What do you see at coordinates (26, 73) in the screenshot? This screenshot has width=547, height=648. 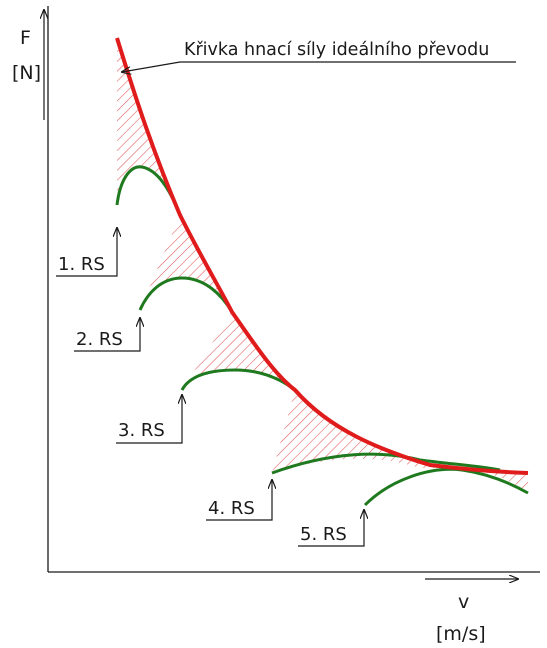 I see `y-axis-unit: [N]` at bounding box center [26, 73].